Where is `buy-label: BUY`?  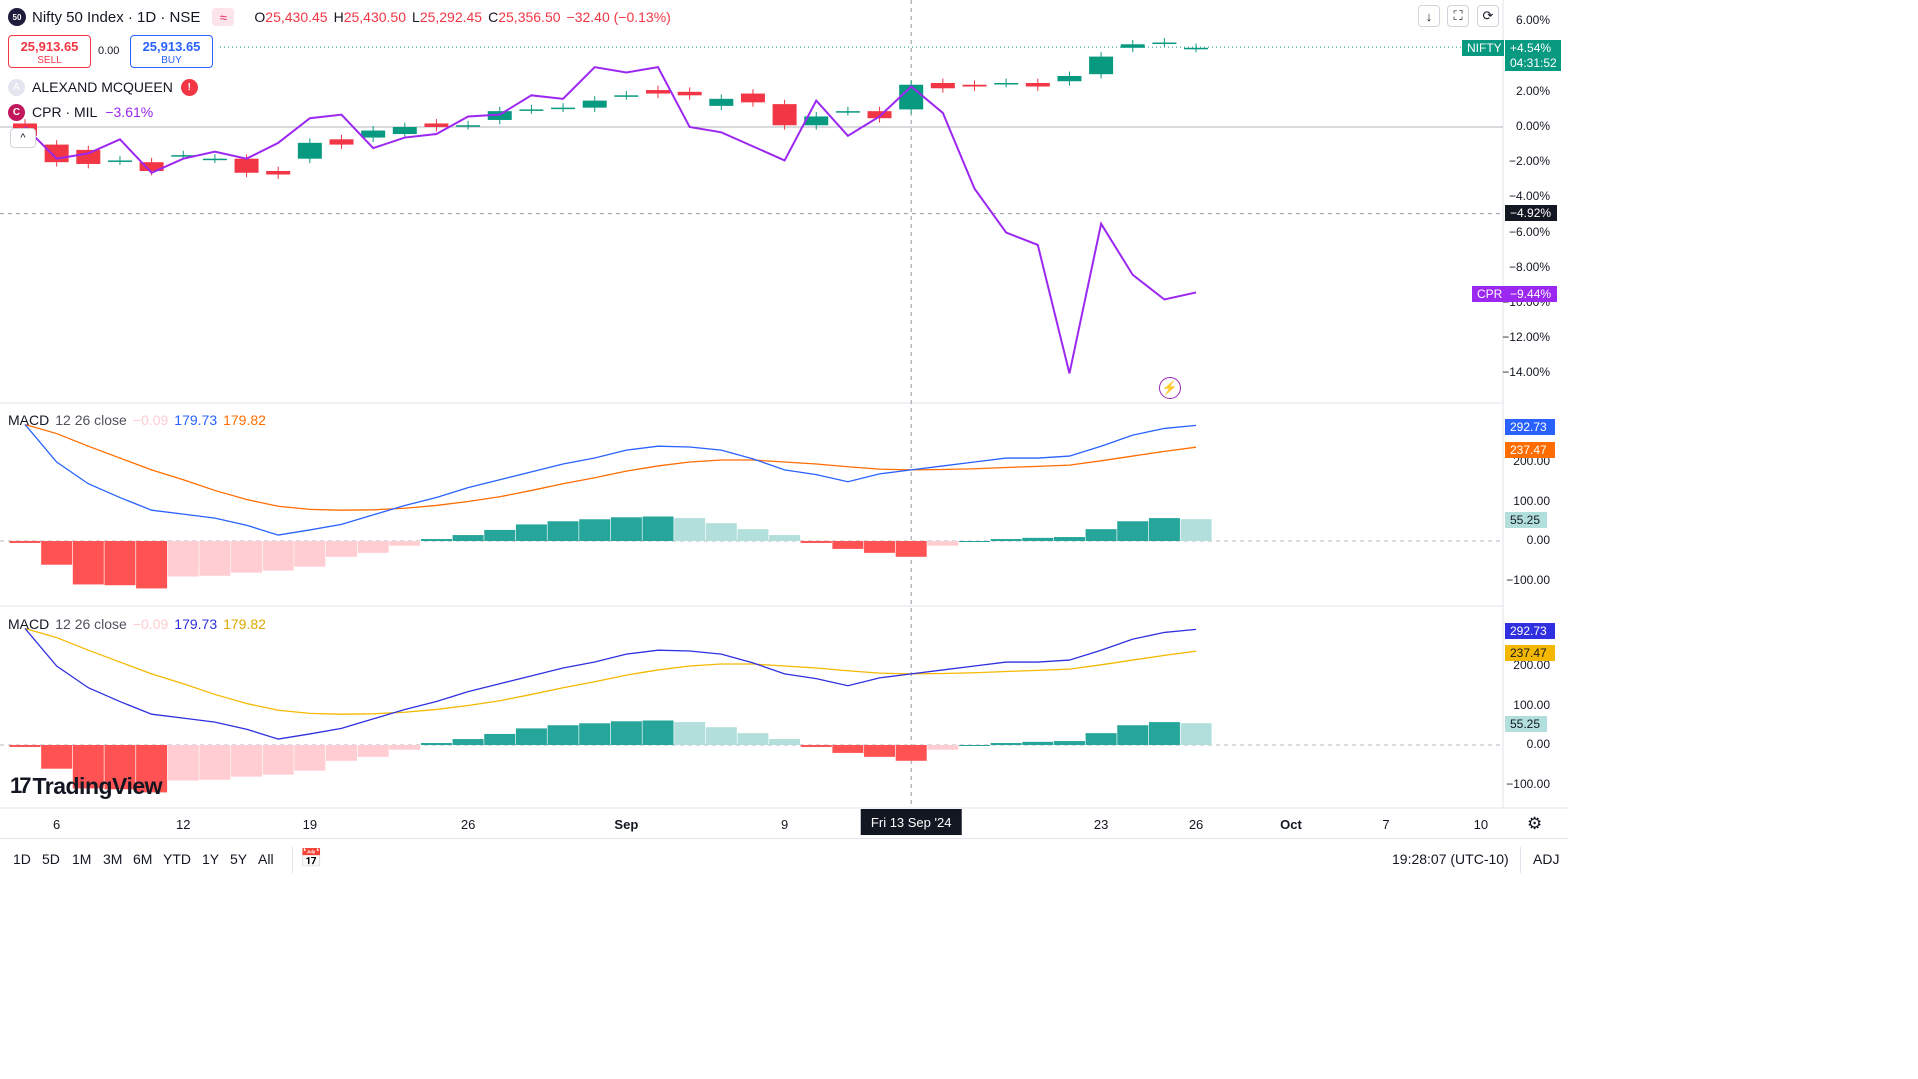
buy-label: BUY is located at coordinates (171, 60).